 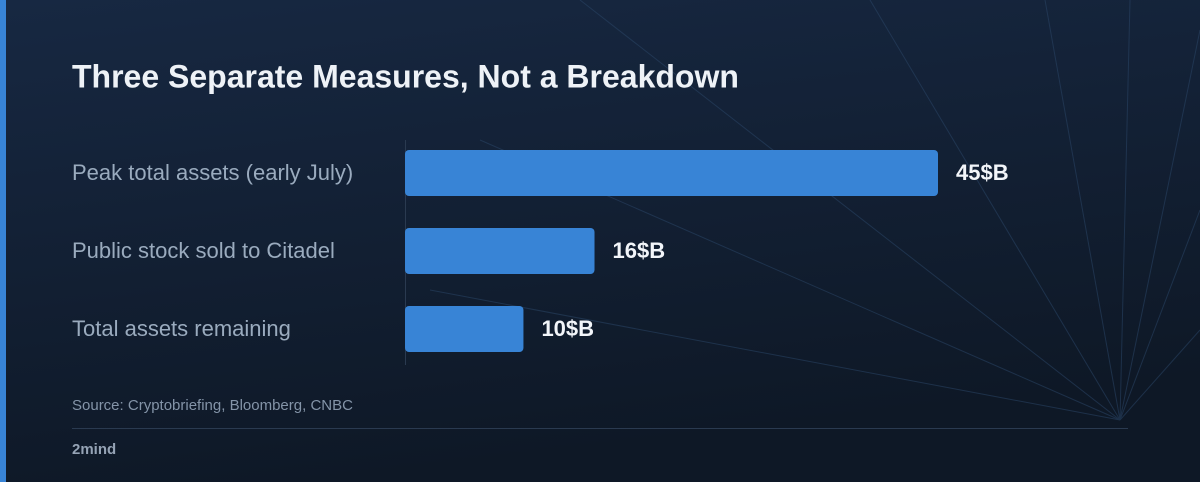 What do you see at coordinates (94, 449) in the screenshot?
I see `brand: 2mind` at bounding box center [94, 449].